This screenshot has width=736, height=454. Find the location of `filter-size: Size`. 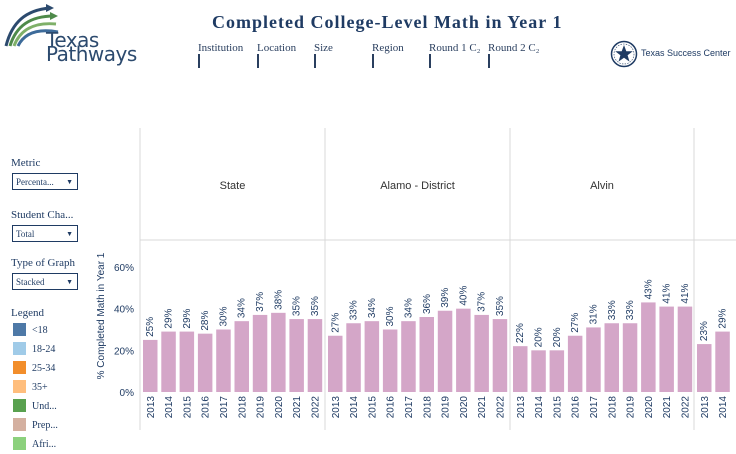

filter-size: Size is located at coordinates (323, 55).